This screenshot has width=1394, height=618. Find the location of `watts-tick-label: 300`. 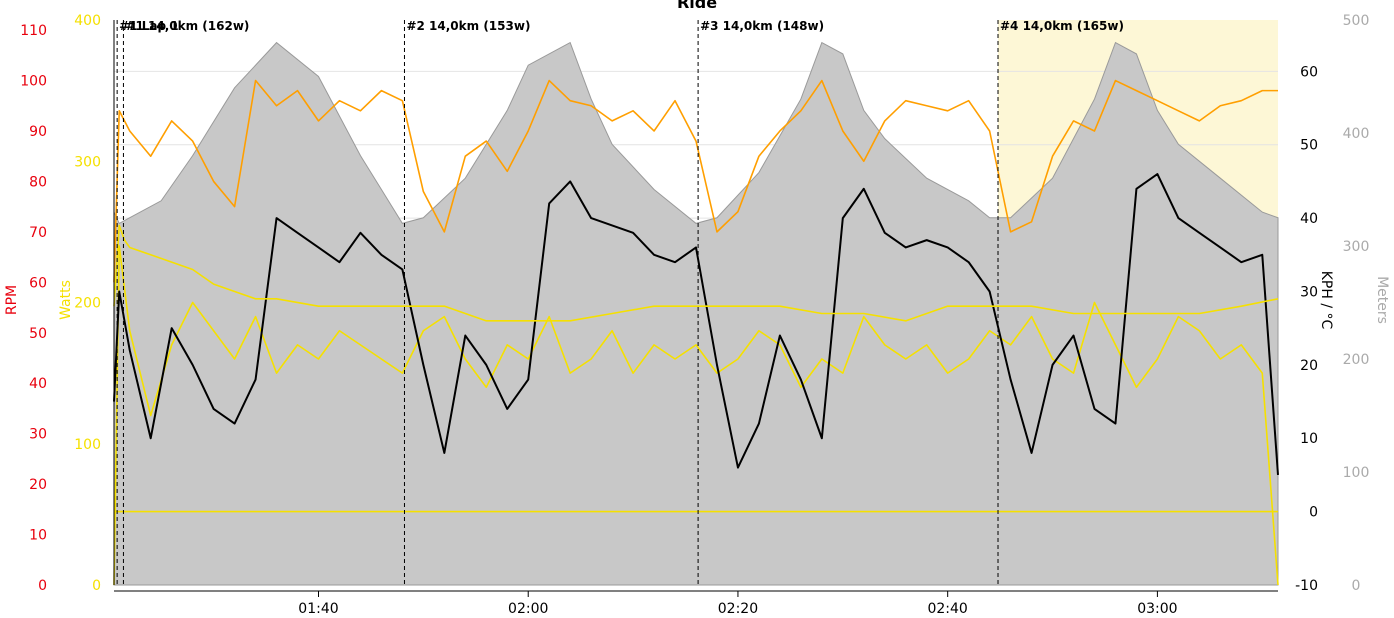

watts-tick-label: 300 is located at coordinates (87, 162).